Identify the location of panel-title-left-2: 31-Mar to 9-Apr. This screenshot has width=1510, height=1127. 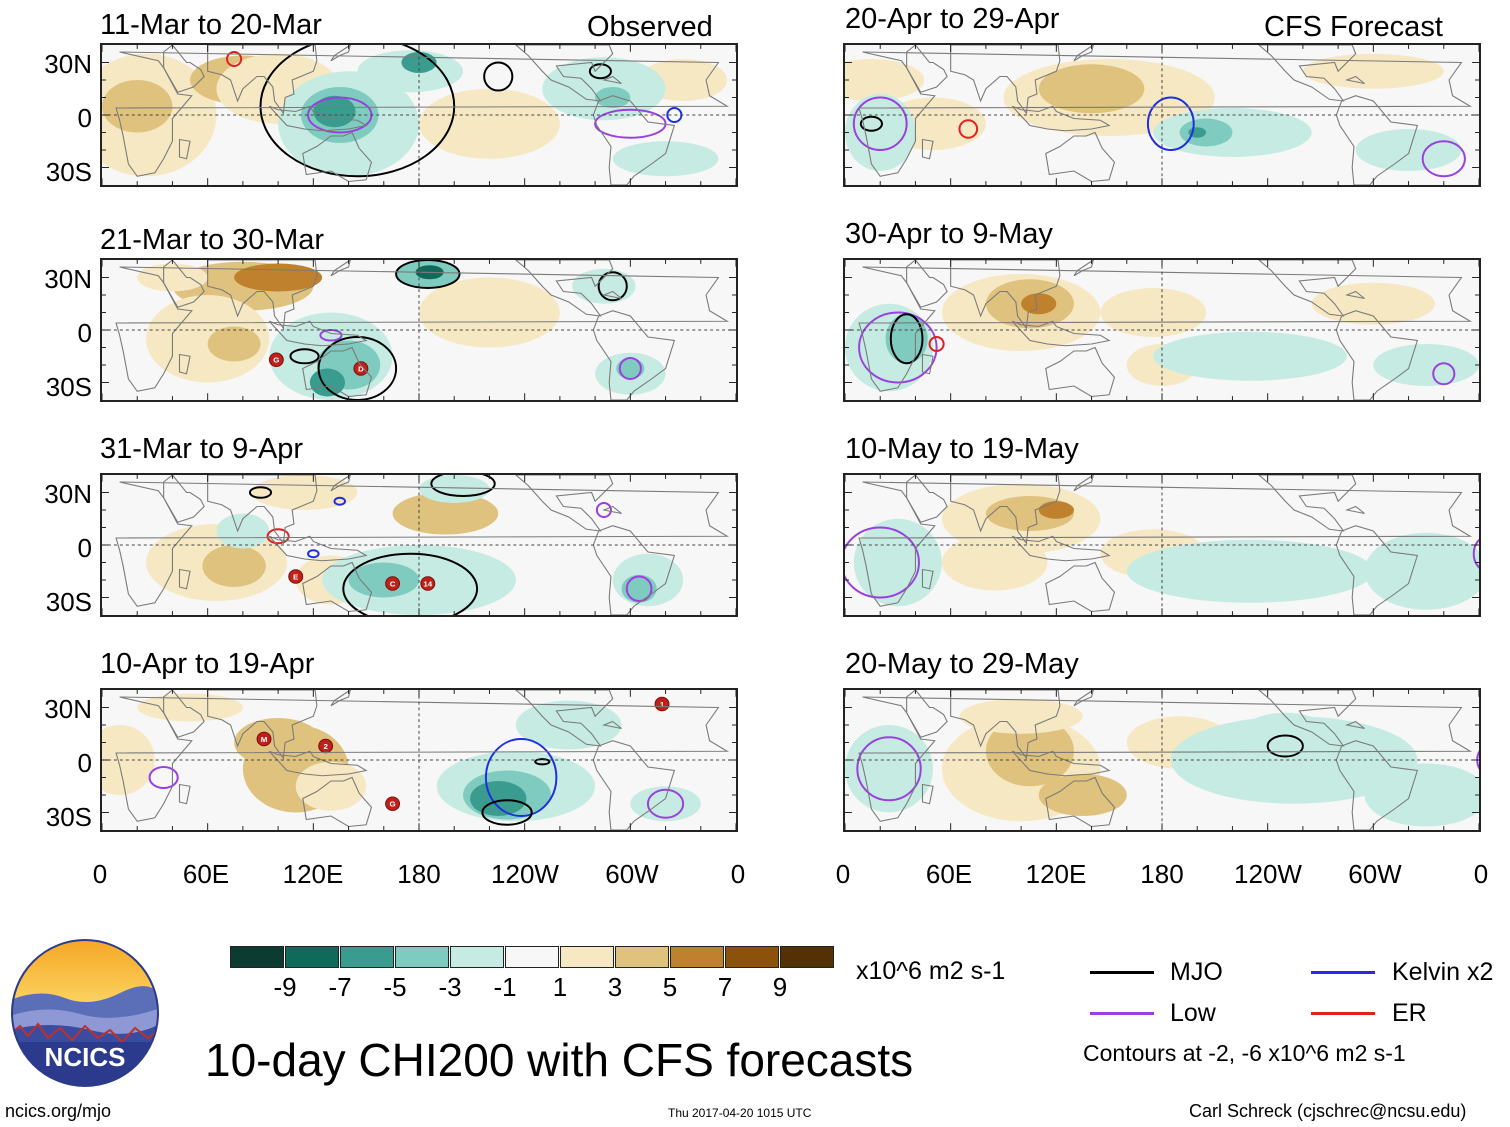
(202, 449).